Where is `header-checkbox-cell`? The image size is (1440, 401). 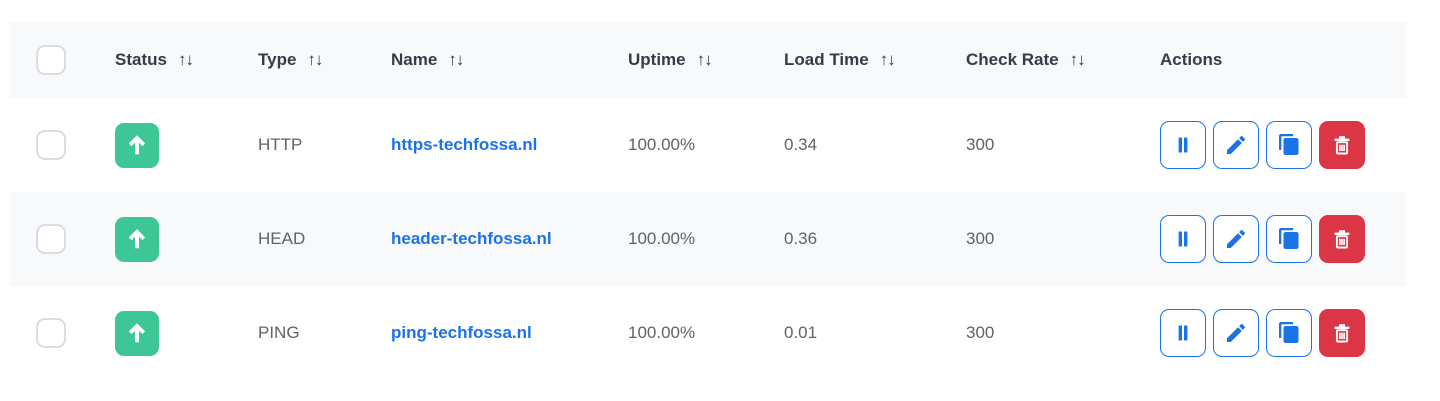 header-checkbox-cell is located at coordinates (62, 60).